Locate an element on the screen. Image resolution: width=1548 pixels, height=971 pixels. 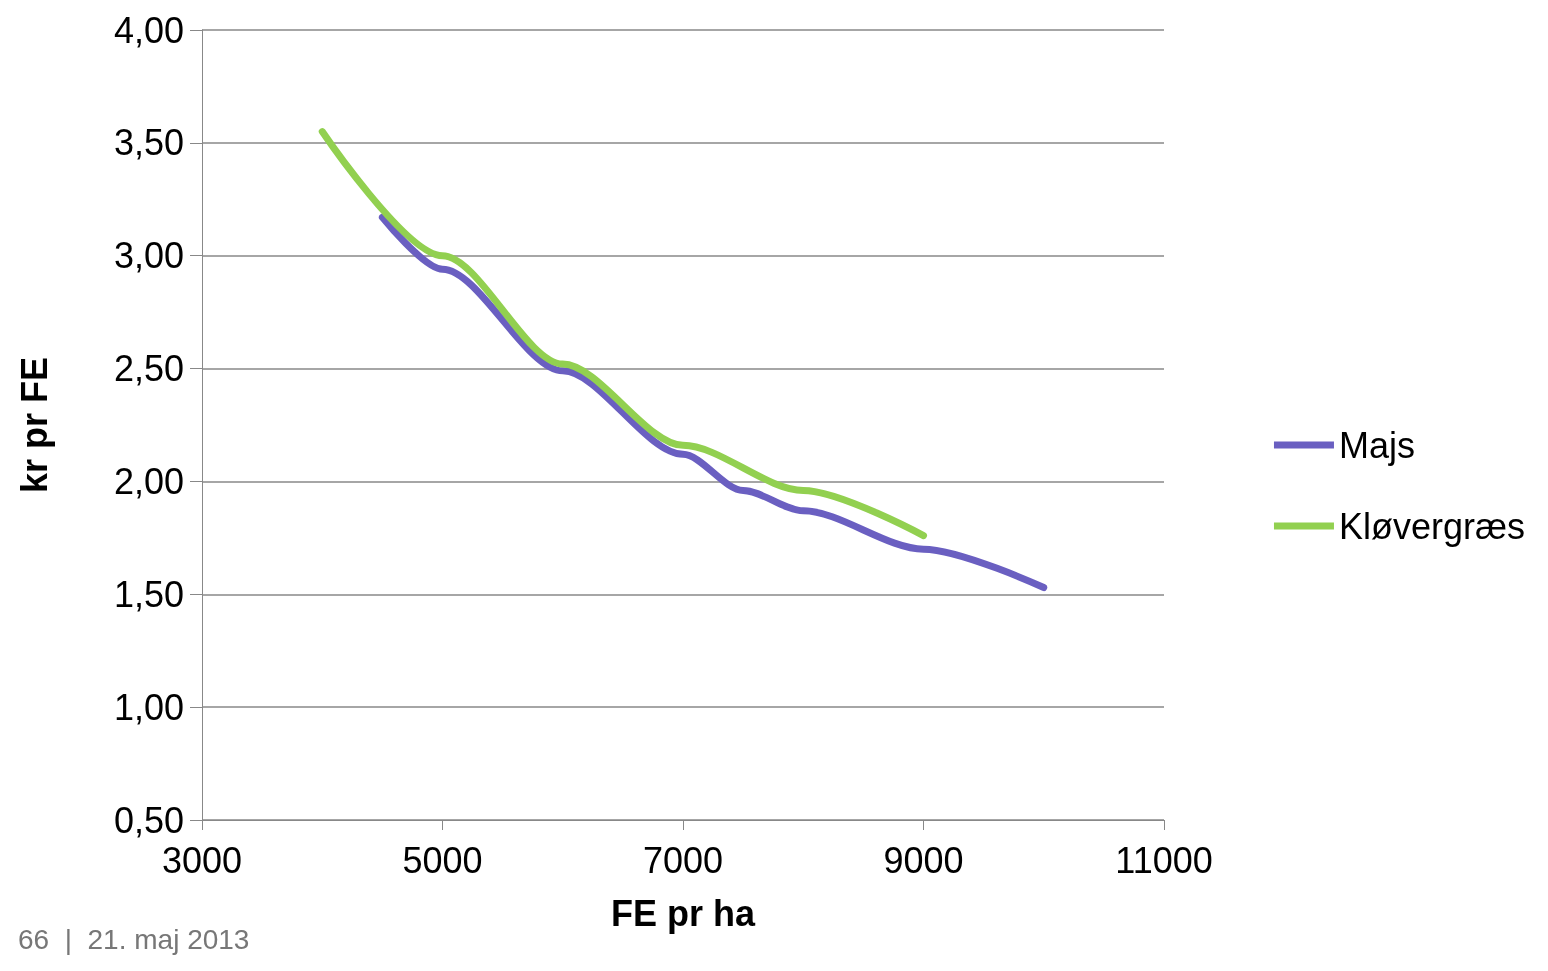
x-tick-label: 9000 is located at coordinates (923, 860).